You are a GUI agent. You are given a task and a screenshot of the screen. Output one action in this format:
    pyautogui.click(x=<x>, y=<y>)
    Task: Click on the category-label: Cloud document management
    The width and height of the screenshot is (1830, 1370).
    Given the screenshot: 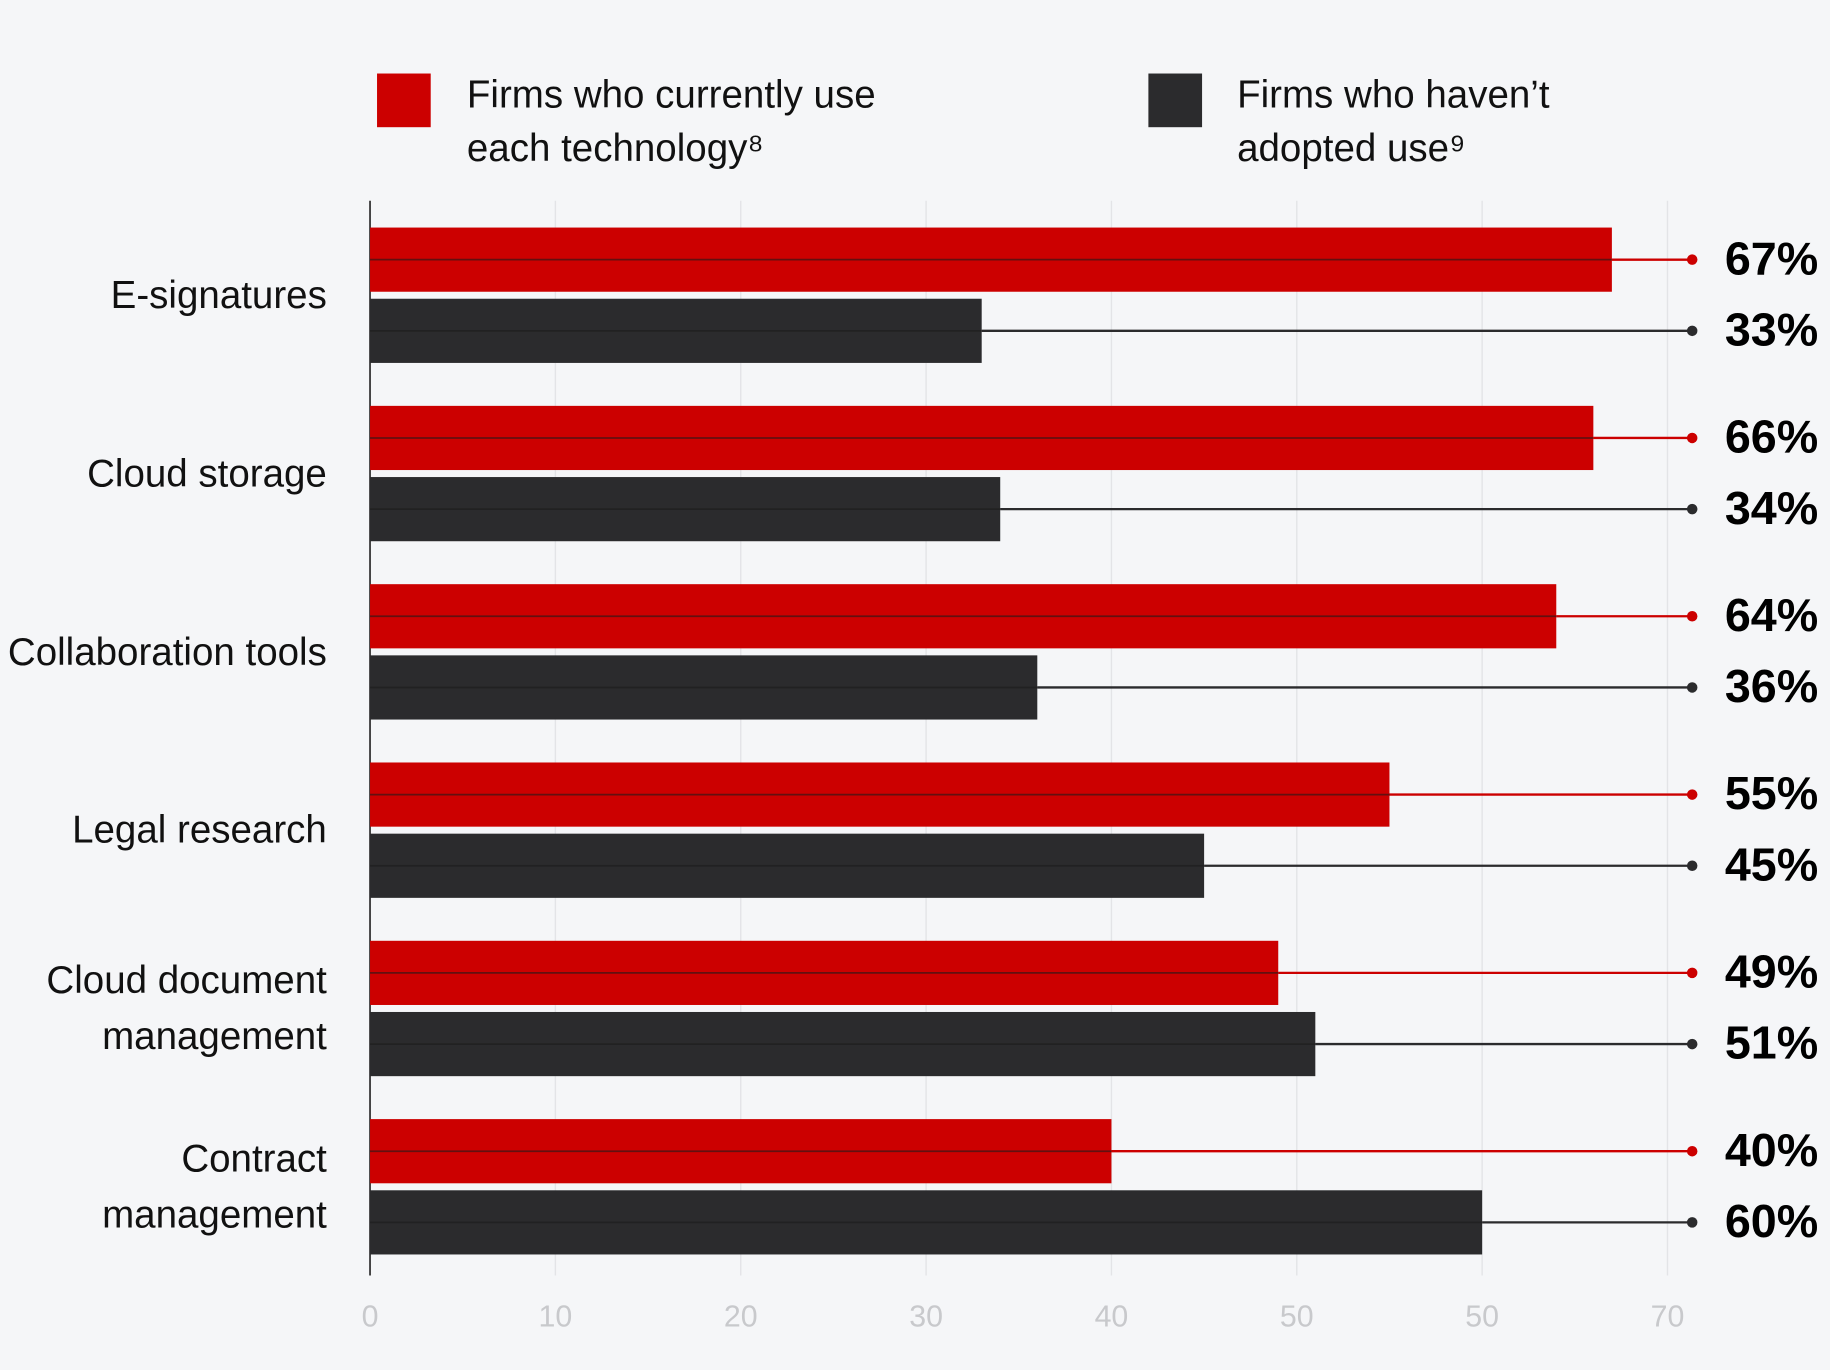 What is the action you would take?
    pyautogui.click(x=186, y=1008)
    